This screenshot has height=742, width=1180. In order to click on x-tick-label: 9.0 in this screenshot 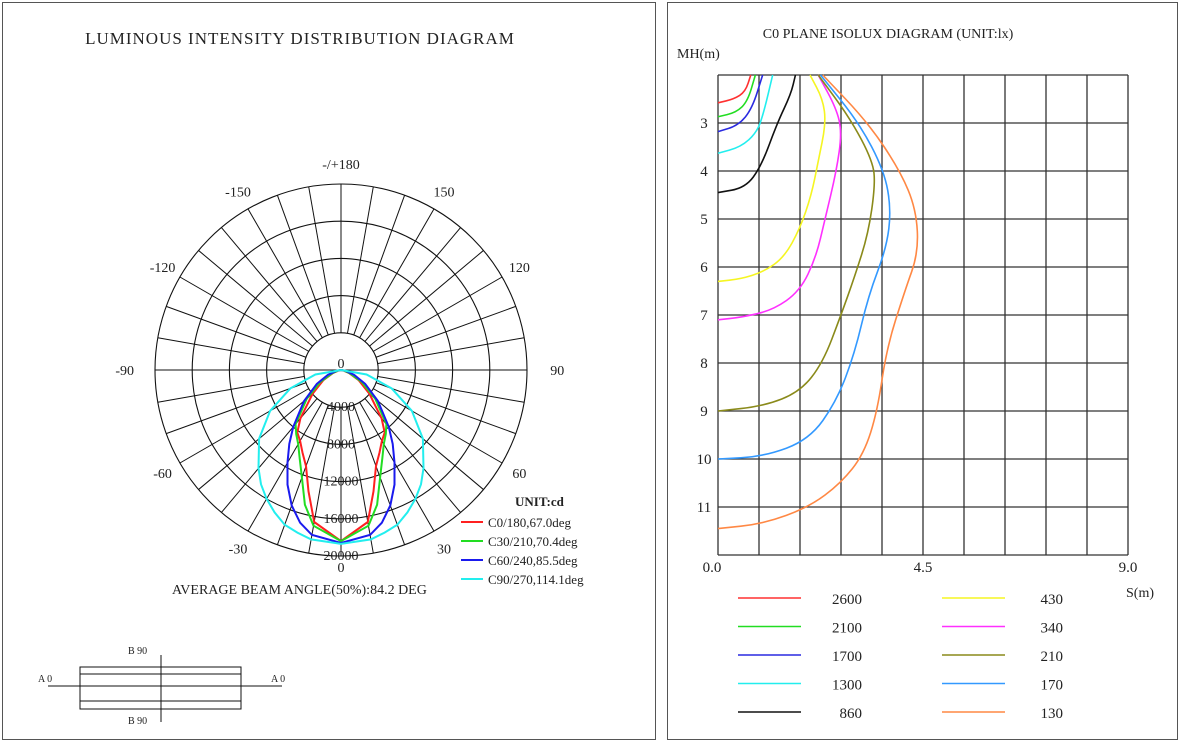, I will do `click(1128, 568)`.